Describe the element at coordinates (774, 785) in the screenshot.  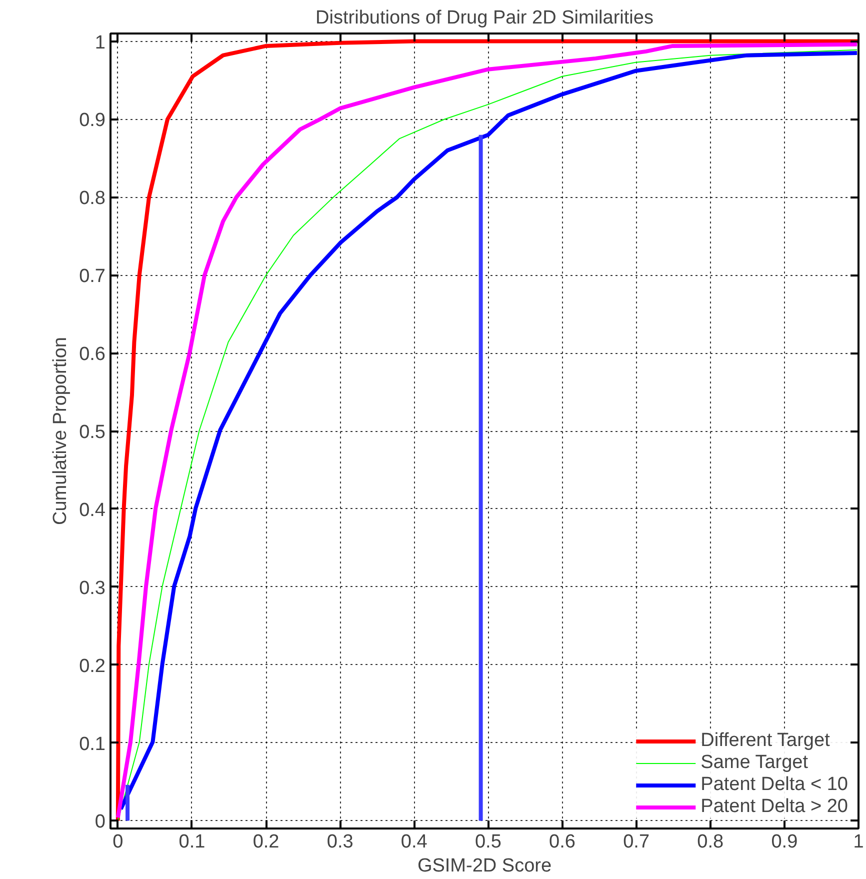
I see `legend-label: Patent Delta < 10` at that location.